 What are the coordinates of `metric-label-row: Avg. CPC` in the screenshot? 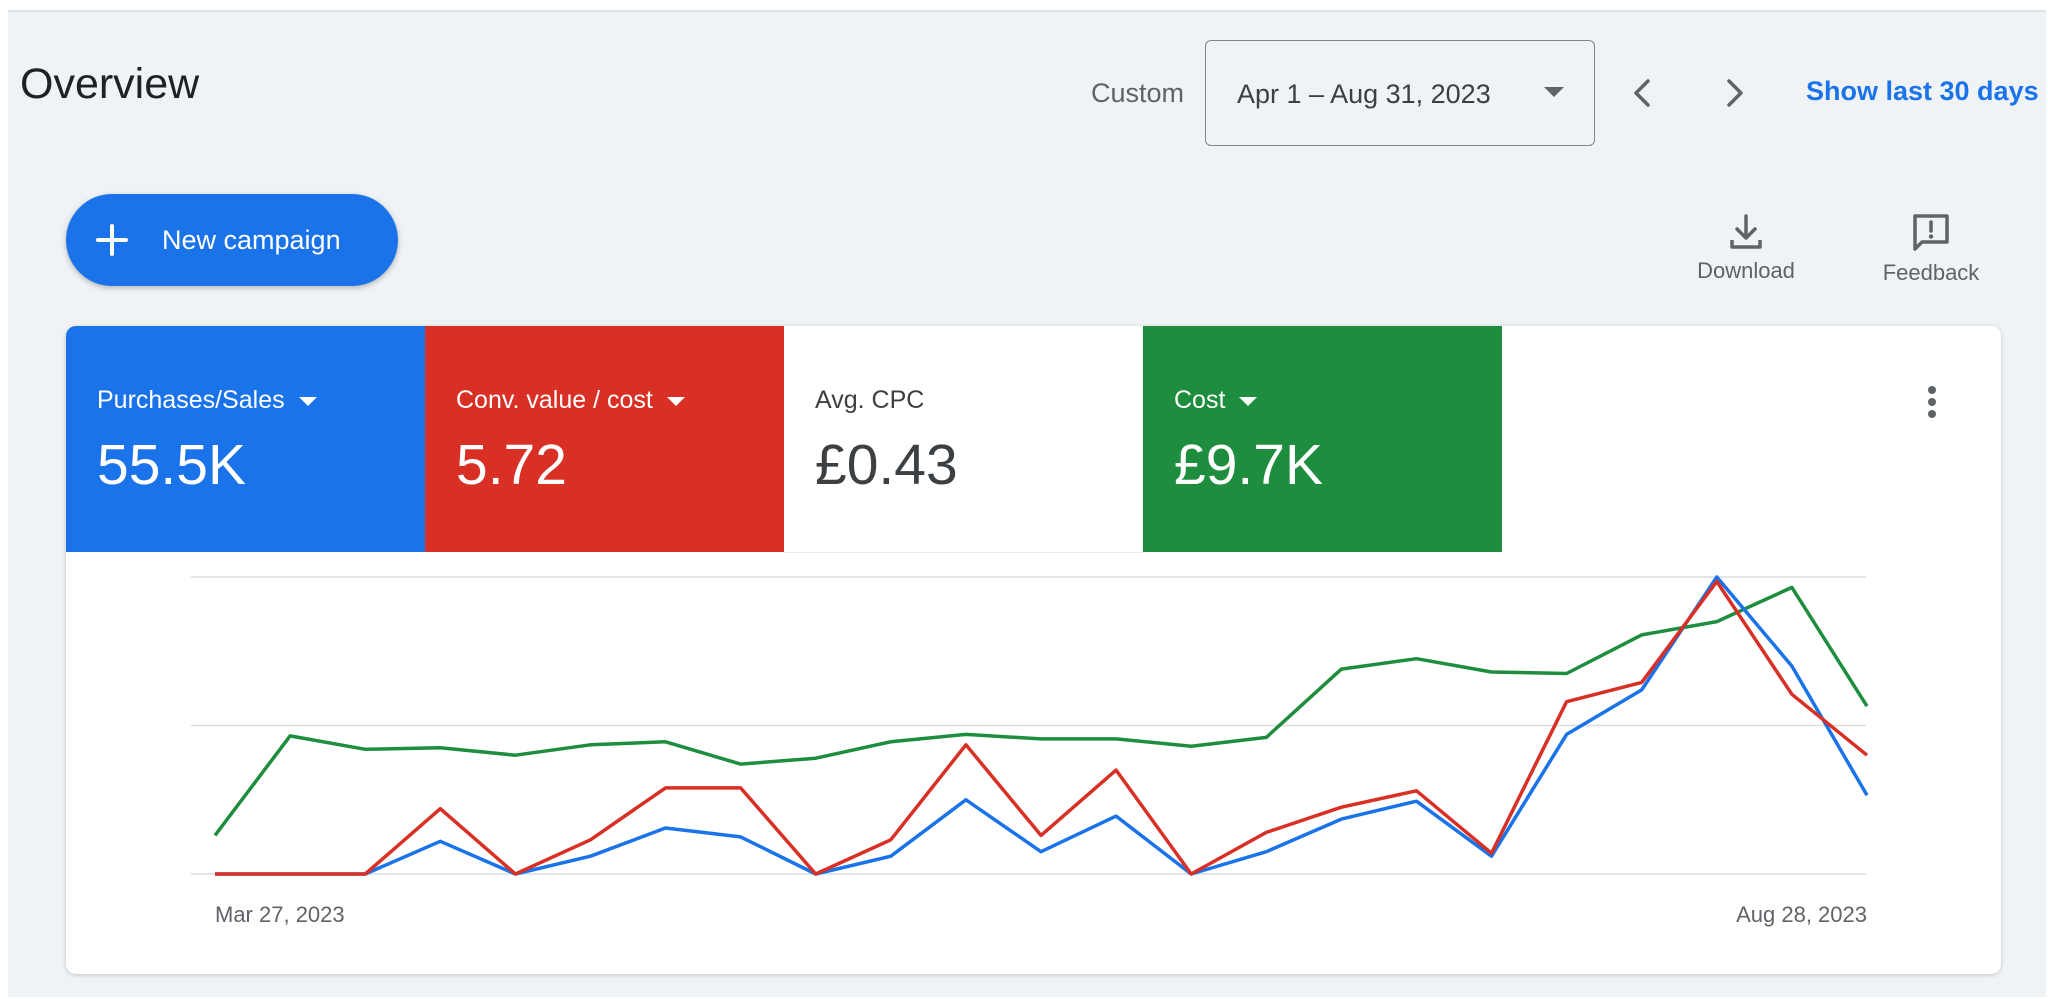 It's located at (869, 400).